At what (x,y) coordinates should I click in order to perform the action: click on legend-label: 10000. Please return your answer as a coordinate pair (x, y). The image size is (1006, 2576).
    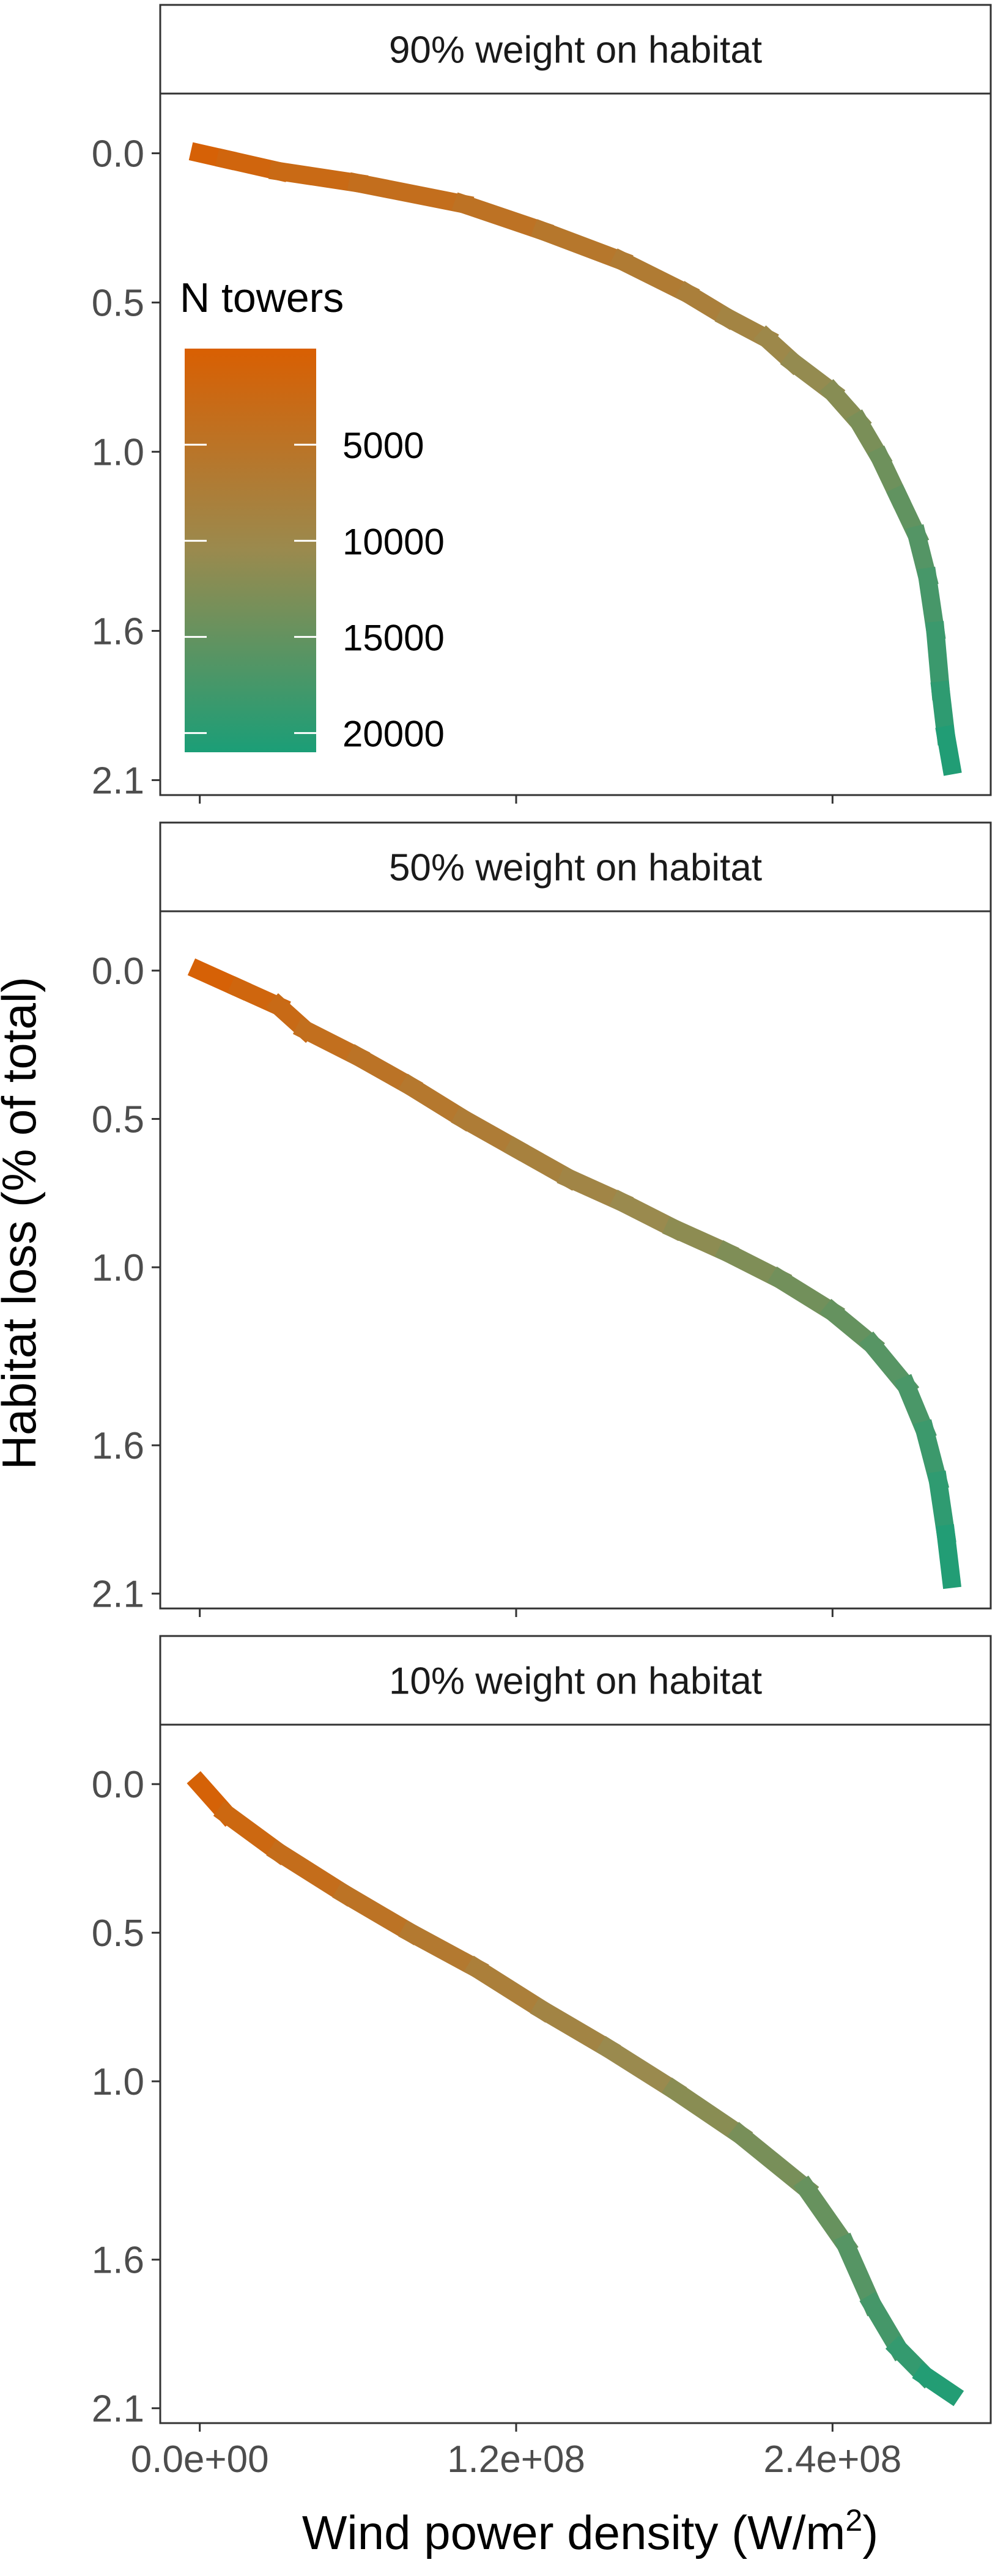
    Looking at the image, I should click on (393, 541).